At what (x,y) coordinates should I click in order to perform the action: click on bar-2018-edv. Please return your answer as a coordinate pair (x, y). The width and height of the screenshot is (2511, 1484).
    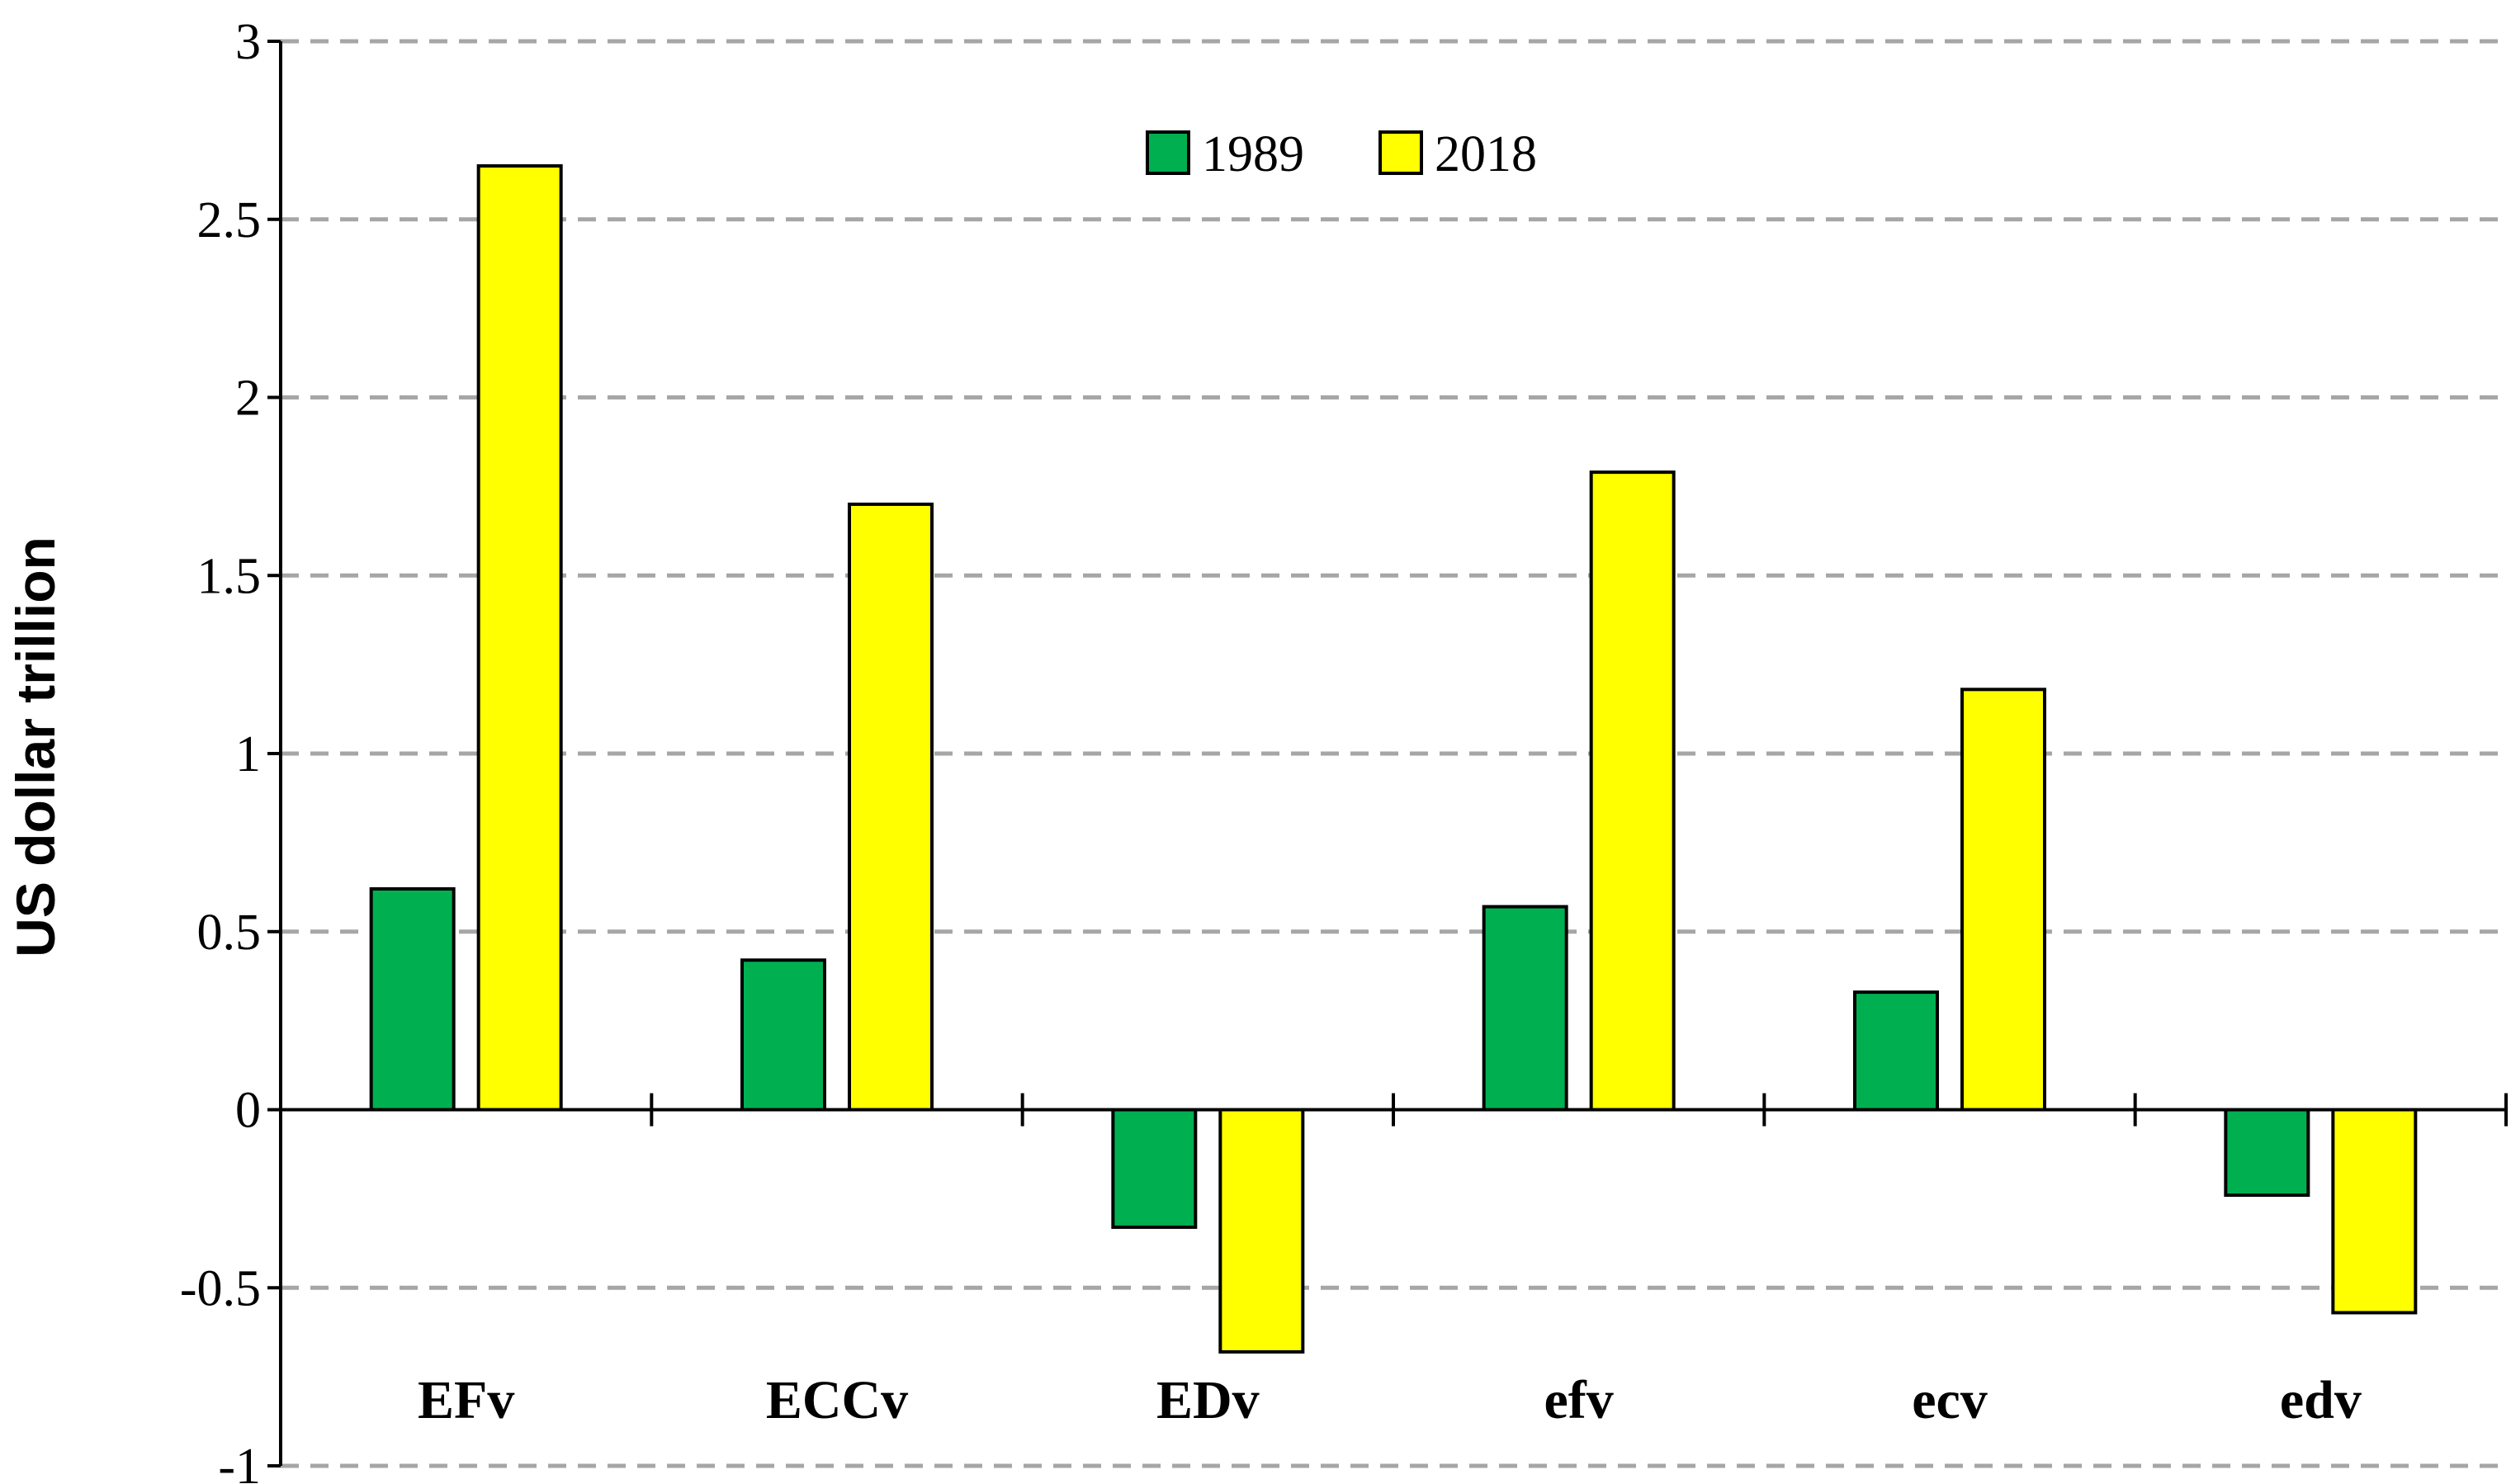
    Looking at the image, I should click on (2375, 1211).